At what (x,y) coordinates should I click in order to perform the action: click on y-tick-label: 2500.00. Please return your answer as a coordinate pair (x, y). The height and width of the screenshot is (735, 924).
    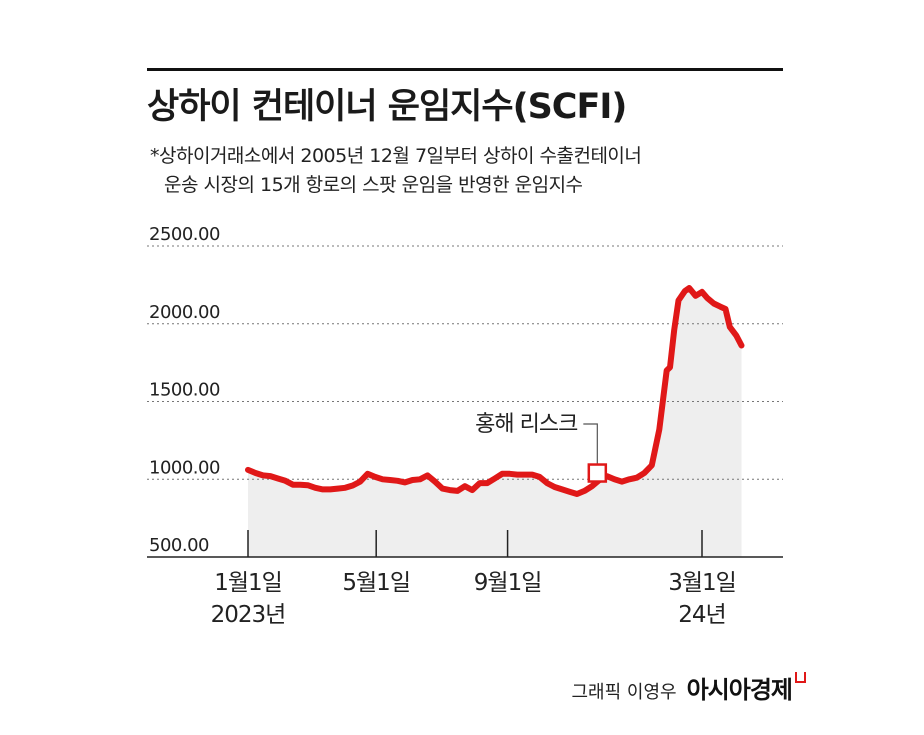
    Looking at the image, I should click on (184, 234).